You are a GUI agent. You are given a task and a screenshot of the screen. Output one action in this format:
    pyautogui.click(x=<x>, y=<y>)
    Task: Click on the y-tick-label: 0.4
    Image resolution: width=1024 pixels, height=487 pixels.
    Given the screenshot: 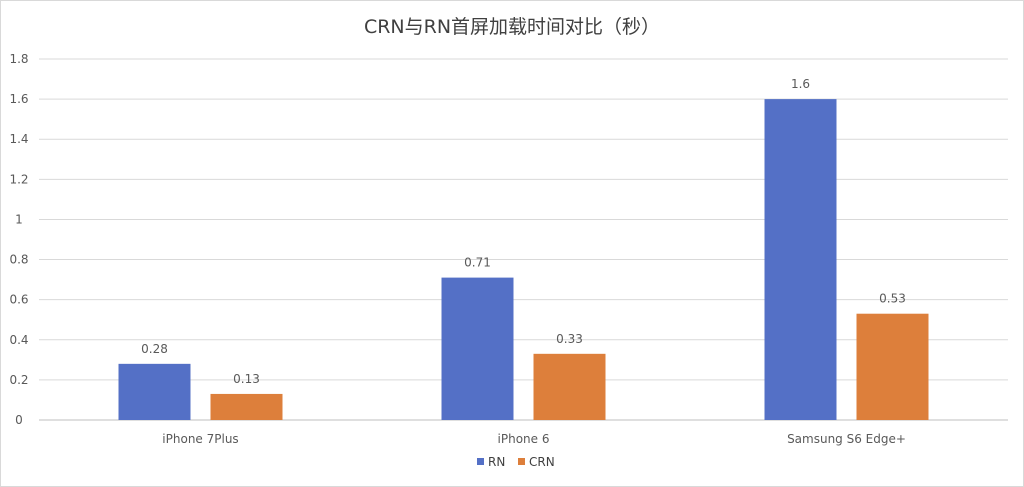 What is the action you would take?
    pyautogui.click(x=18, y=340)
    